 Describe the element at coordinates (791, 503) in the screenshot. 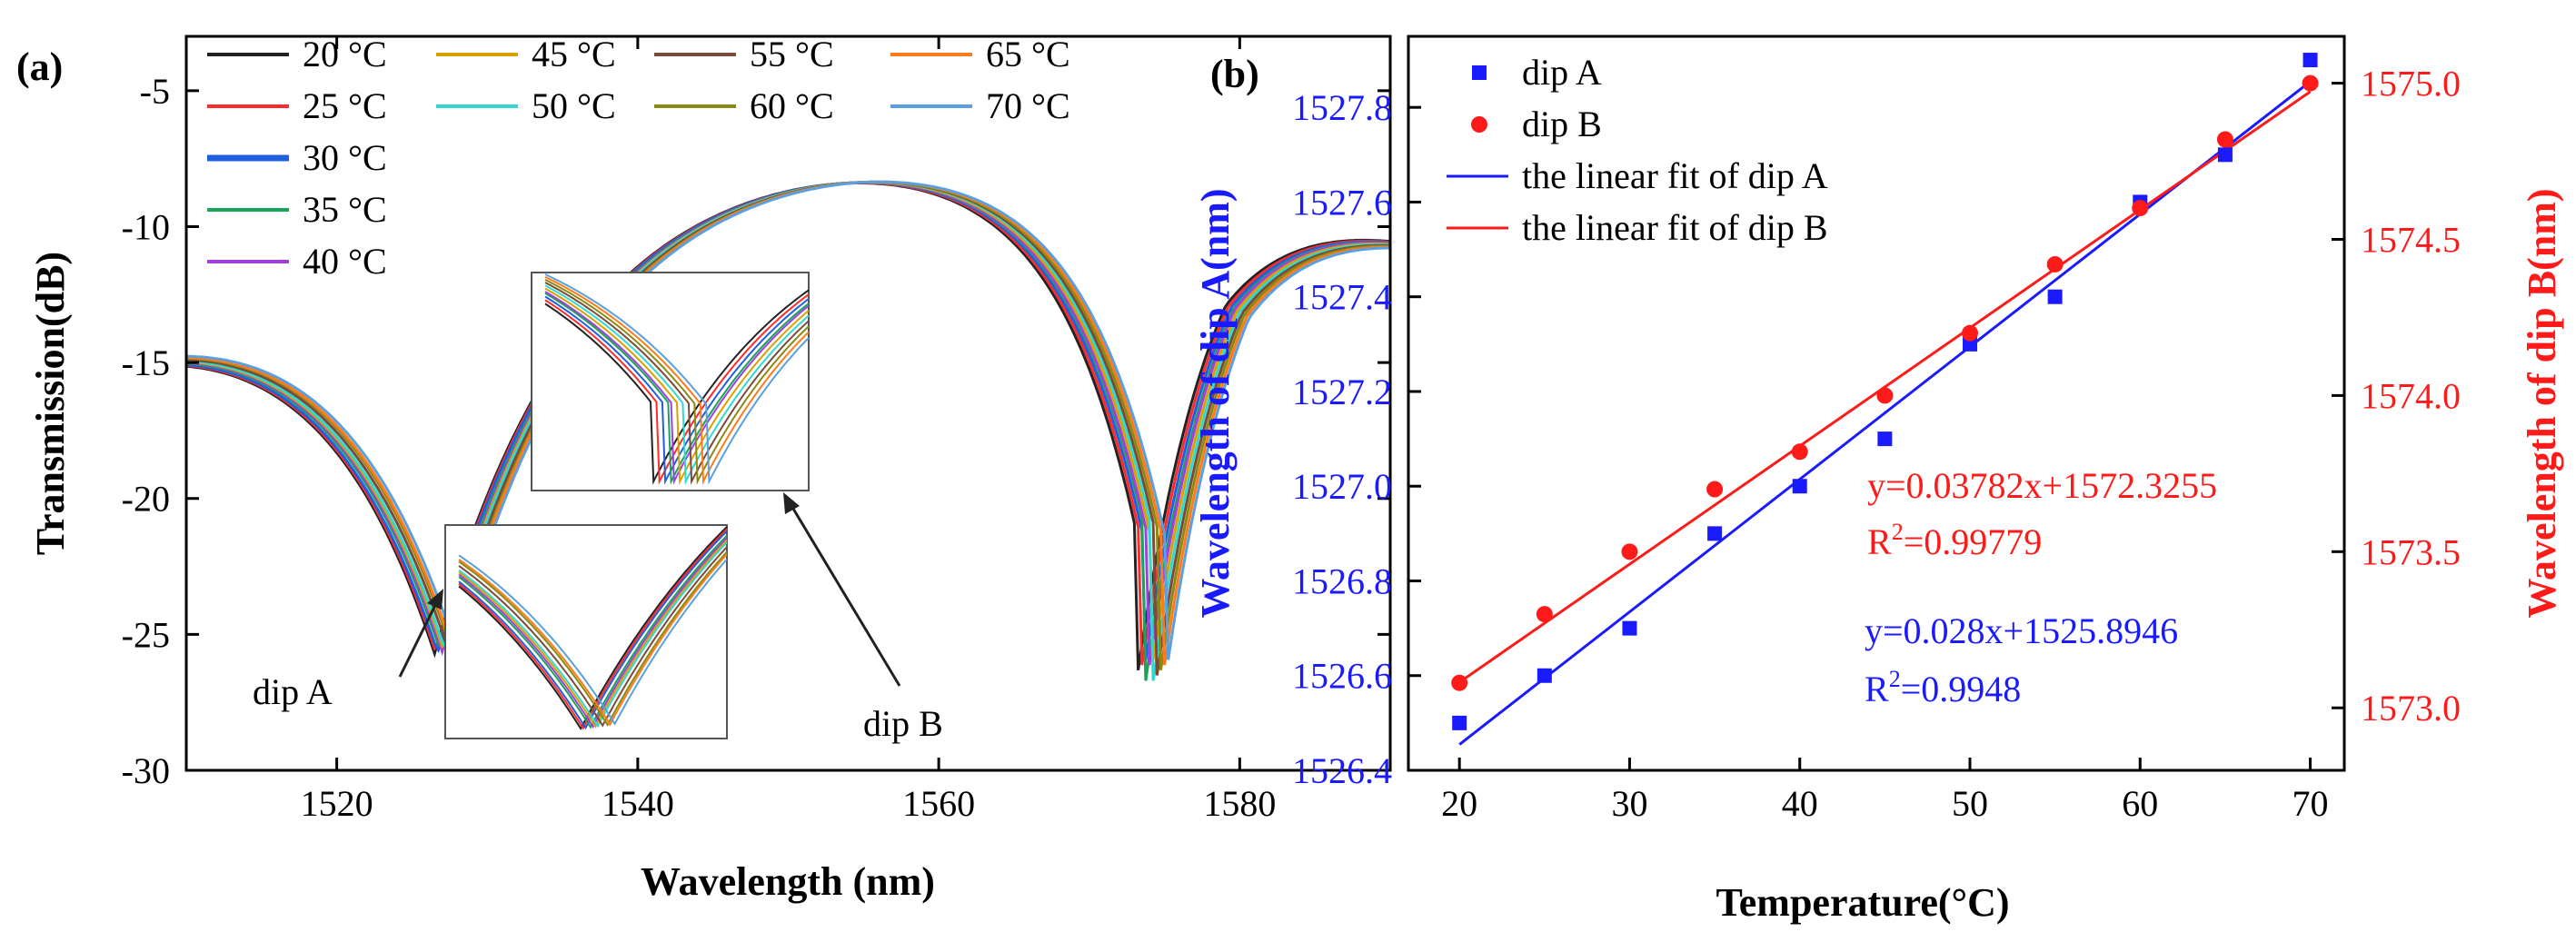

I see `arrow-dip-b-head` at that location.